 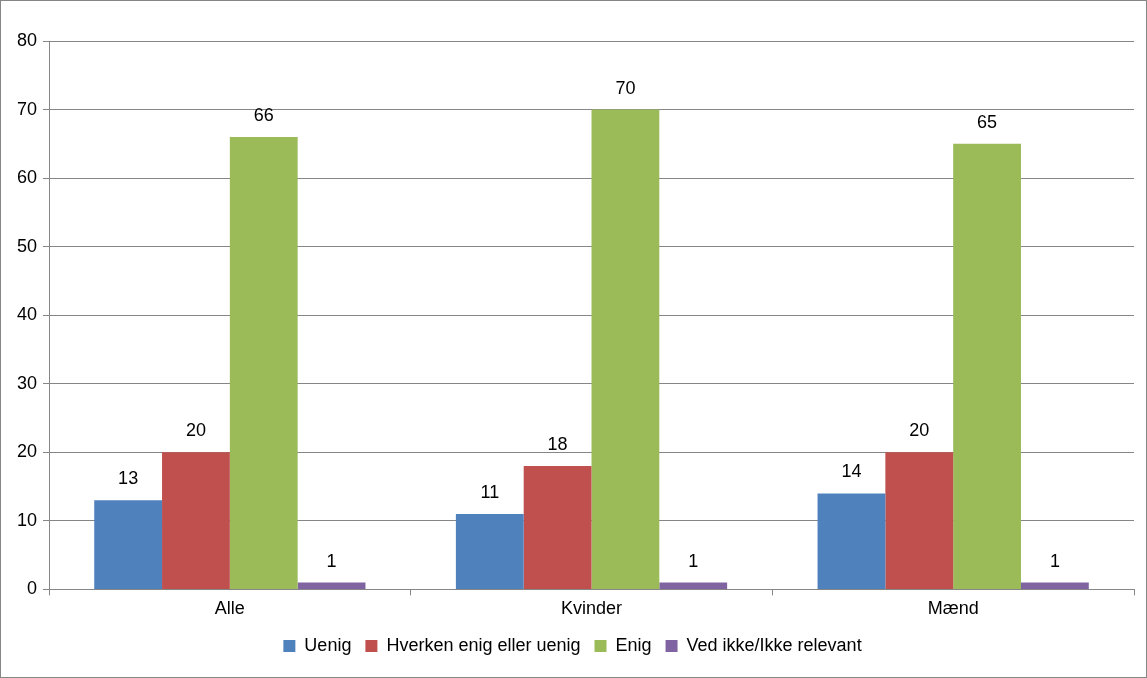 I want to click on data-label: 70, so click(x=625, y=87).